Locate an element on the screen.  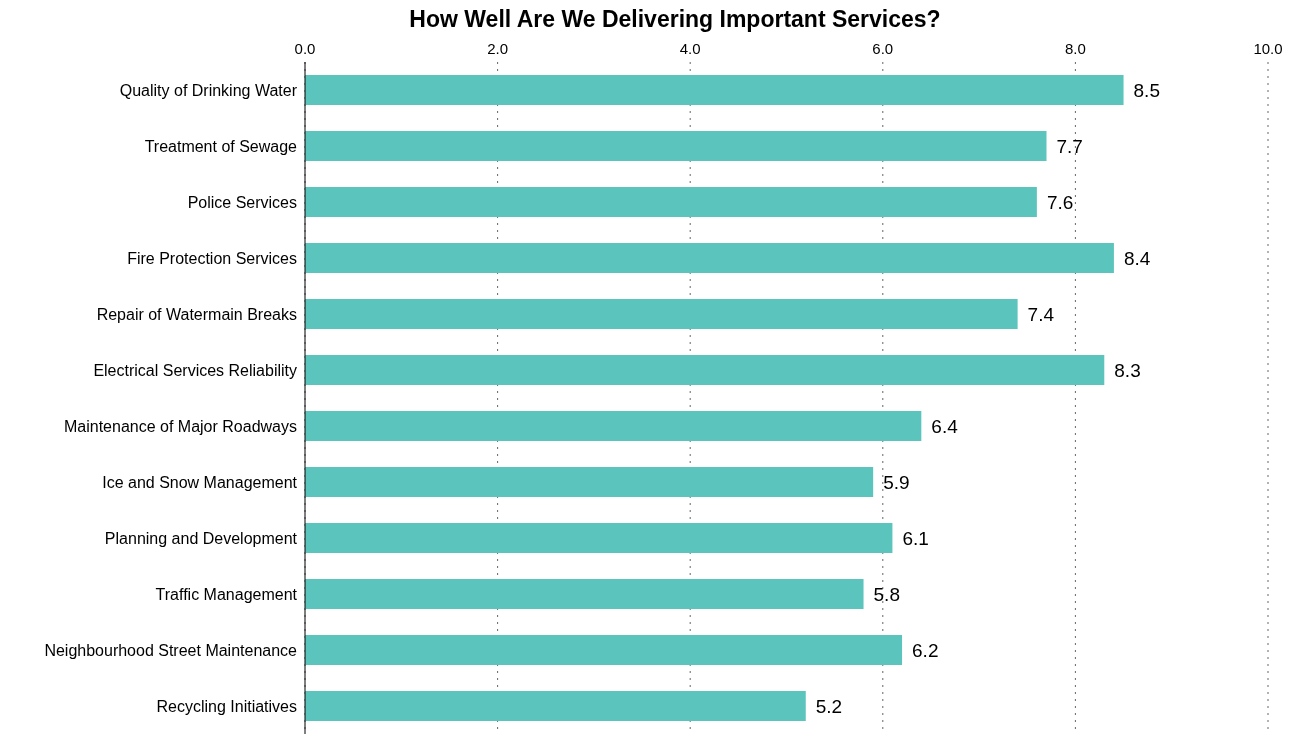
y-tick-label: Planning and Development is located at coordinates (201, 538).